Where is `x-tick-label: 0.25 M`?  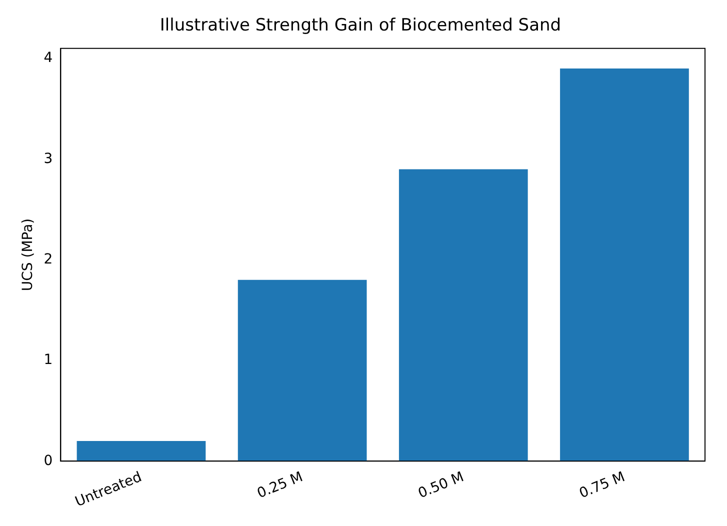 x-tick-label: 0.25 M is located at coordinates (280, 485).